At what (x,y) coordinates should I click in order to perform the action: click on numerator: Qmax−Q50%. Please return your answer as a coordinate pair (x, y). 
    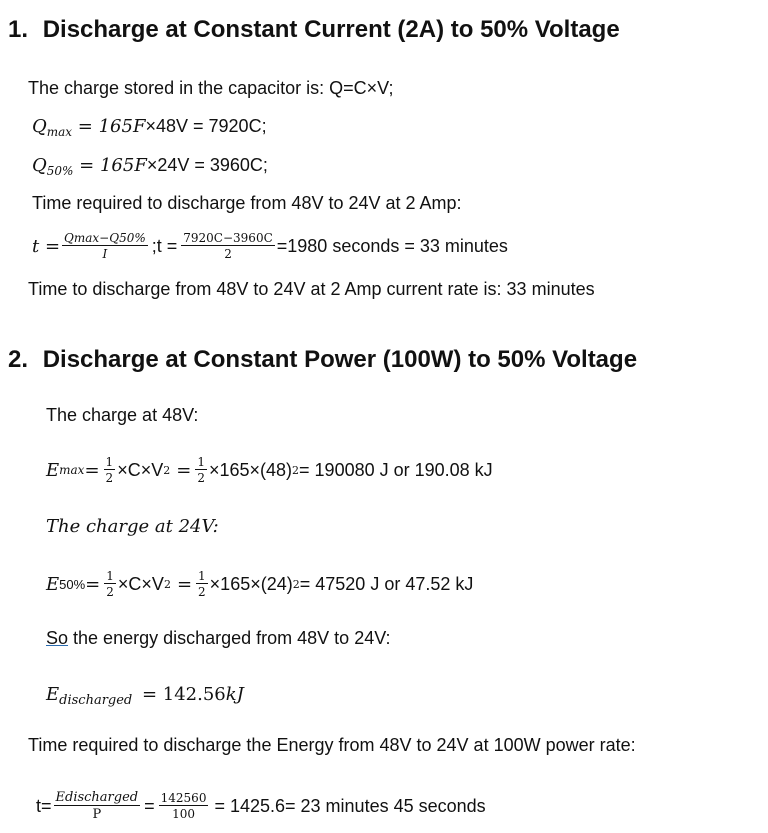
    Looking at the image, I should click on (105, 238).